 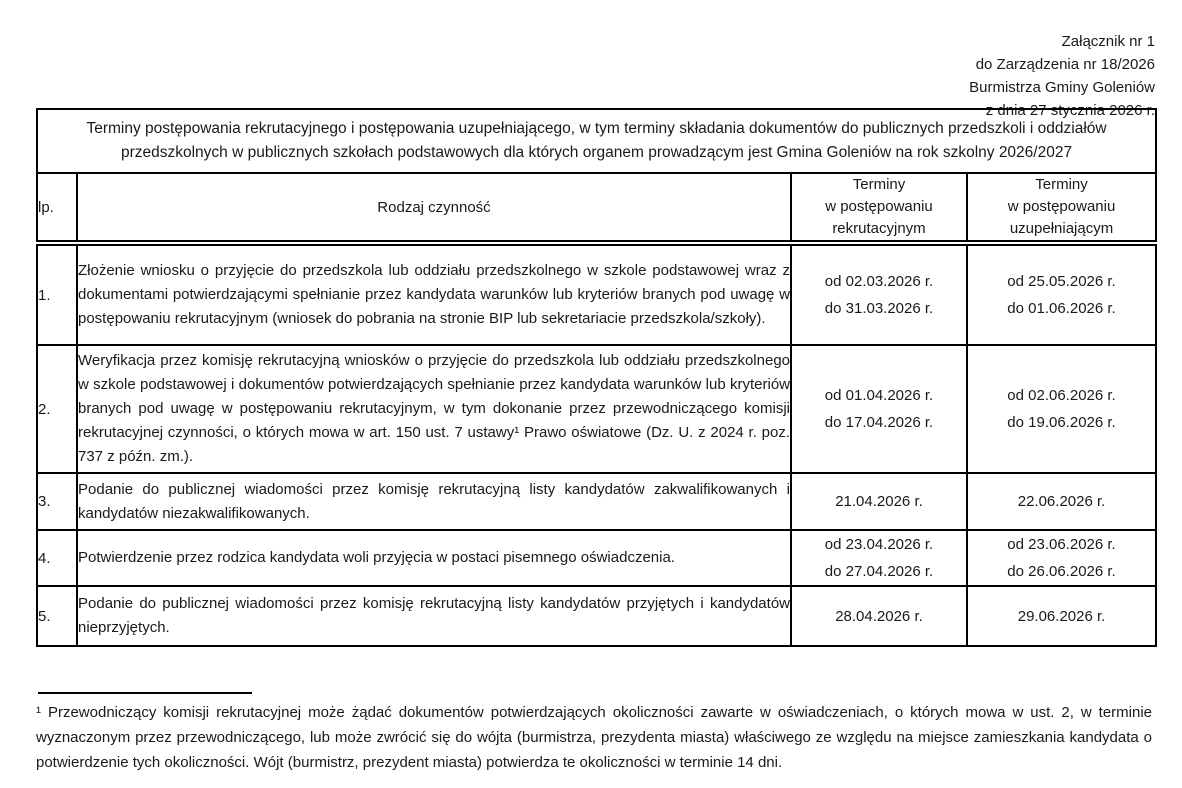 I want to click on row-recruitment-dates: od 02.03.2026 r. do 31.03.2026 r., so click(x=879, y=294).